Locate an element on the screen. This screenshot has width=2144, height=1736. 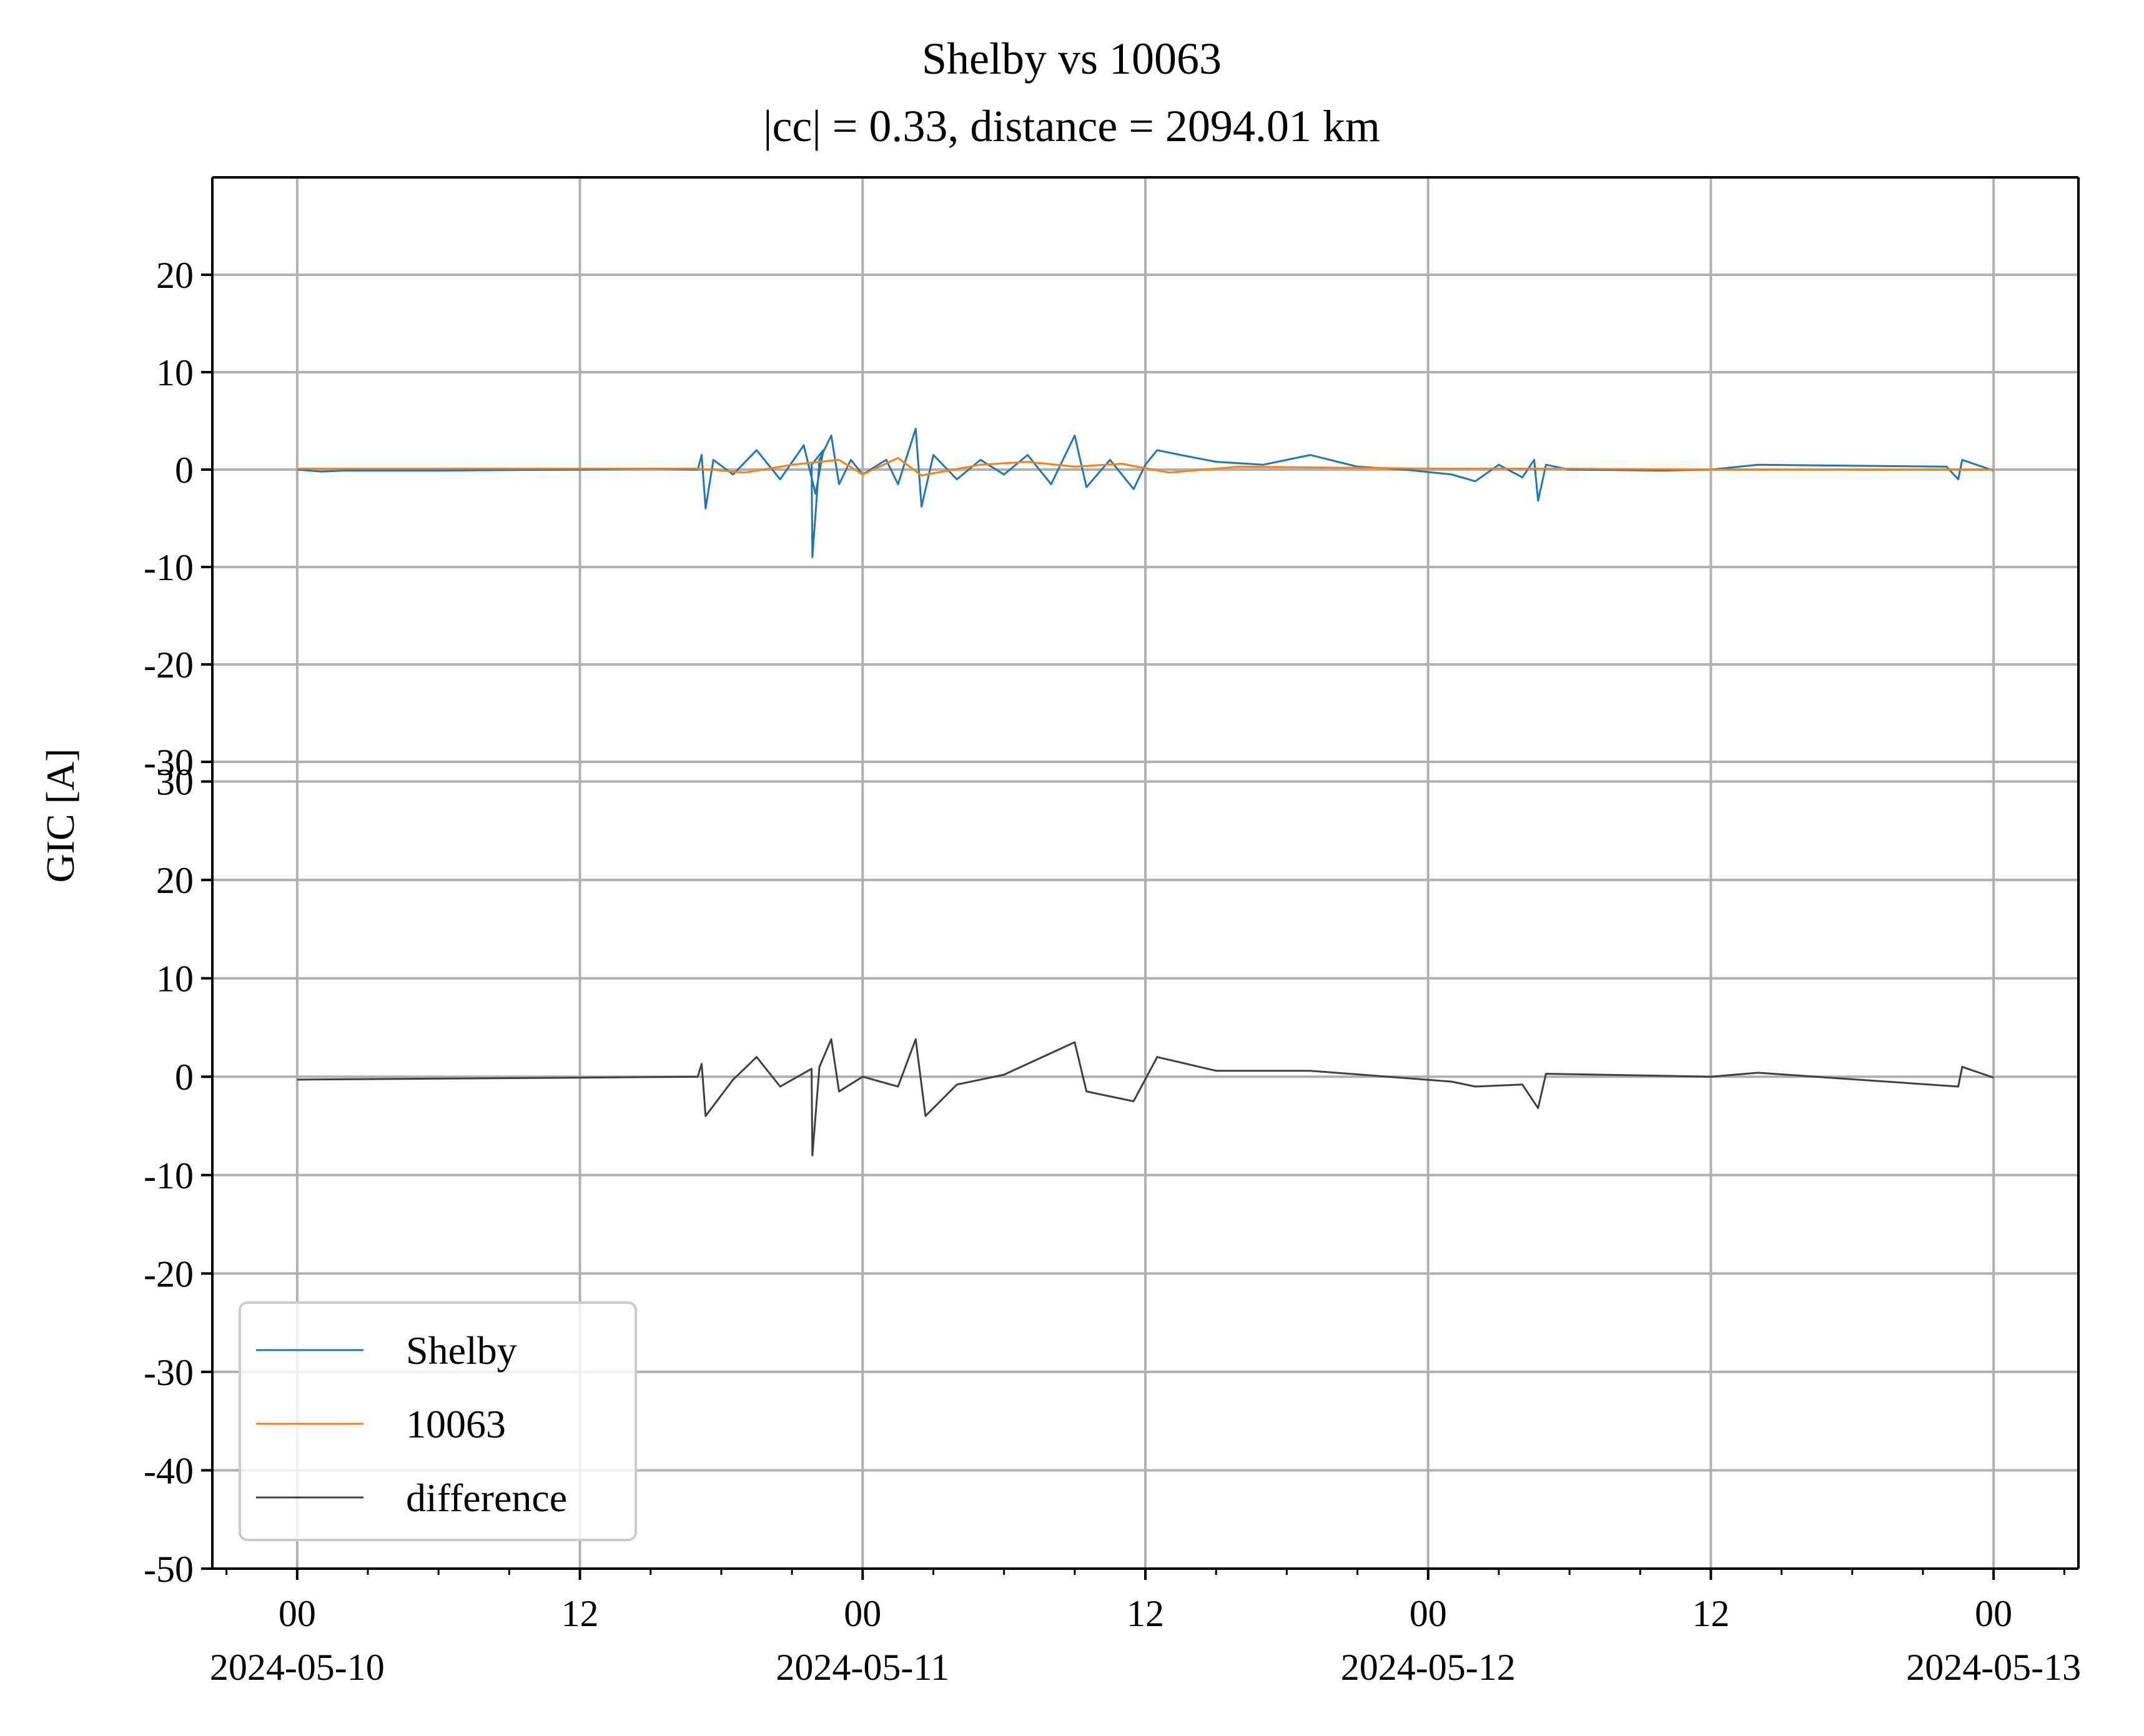
y-tick-label: -40 is located at coordinates (169, 1470).